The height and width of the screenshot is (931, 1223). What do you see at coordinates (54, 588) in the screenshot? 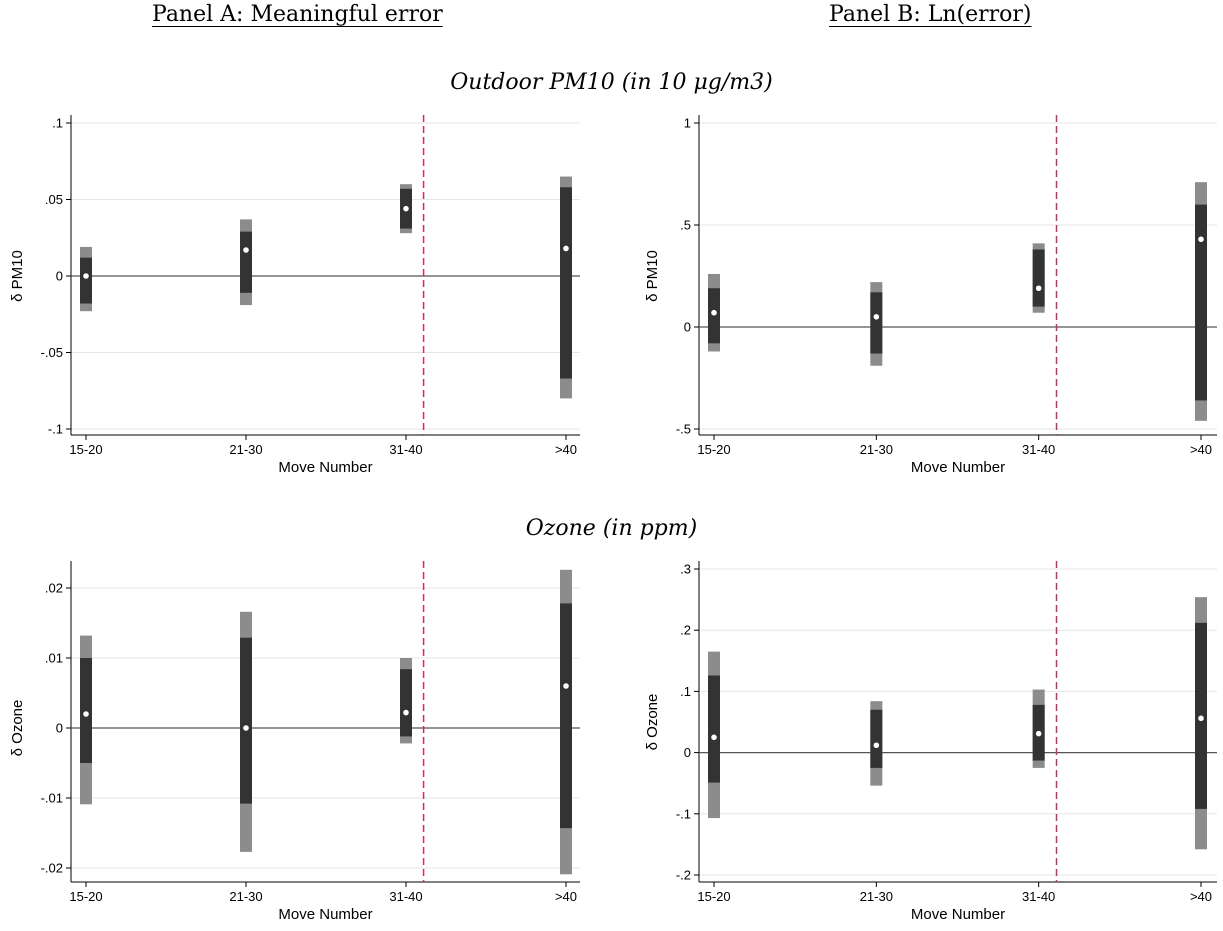
I see `chart3-y-tick-label: .02` at bounding box center [54, 588].